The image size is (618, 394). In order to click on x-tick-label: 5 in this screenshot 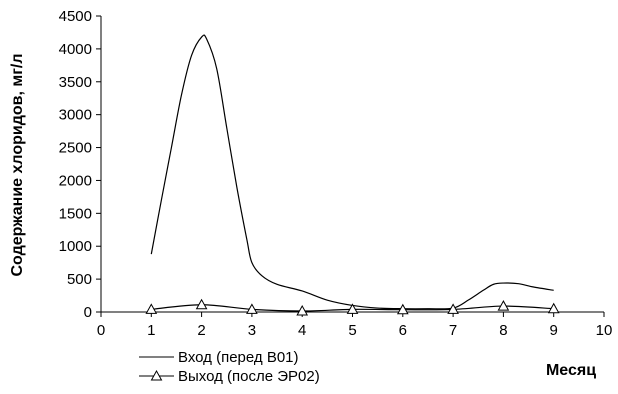, I will do `click(352, 330)`.